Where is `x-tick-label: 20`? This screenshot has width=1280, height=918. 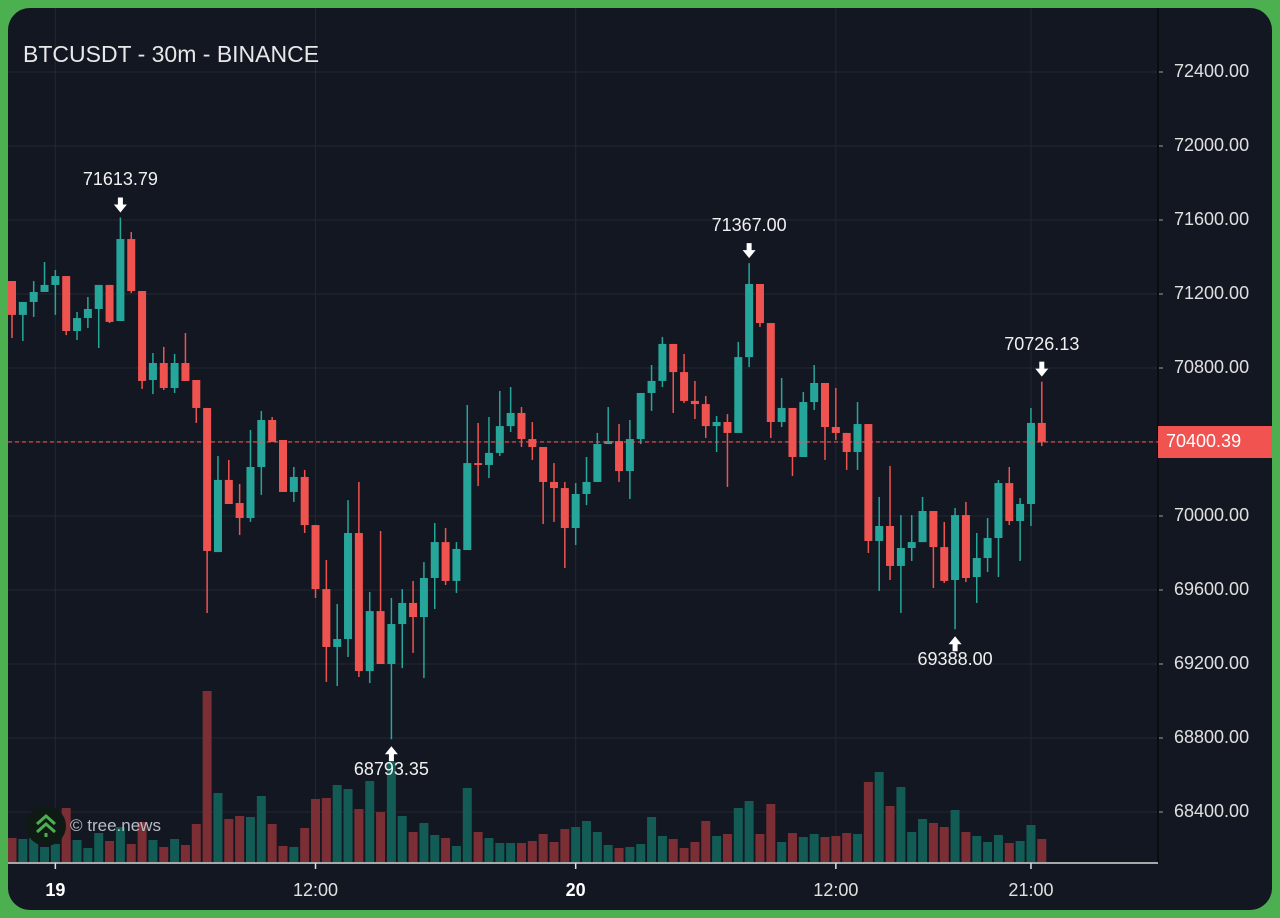 x-tick-label: 20 is located at coordinates (575, 890).